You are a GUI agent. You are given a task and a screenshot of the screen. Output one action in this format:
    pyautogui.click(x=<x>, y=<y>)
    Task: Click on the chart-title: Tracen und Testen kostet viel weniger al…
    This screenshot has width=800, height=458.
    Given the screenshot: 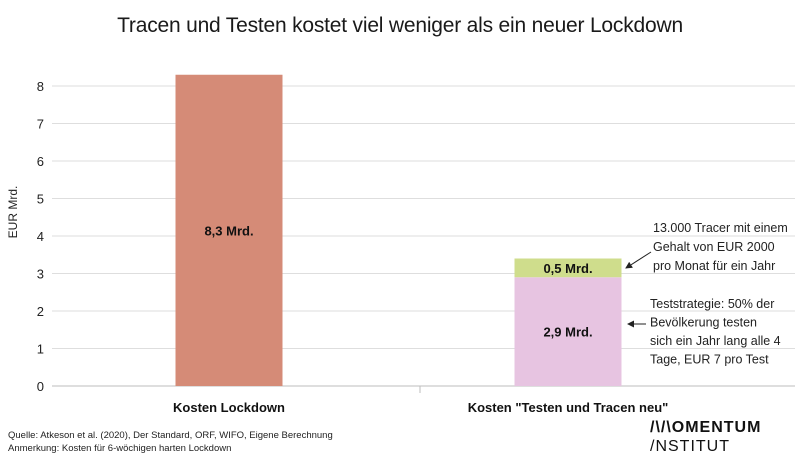 What is the action you would take?
    pyautogui.click(x=400, y=25)
    